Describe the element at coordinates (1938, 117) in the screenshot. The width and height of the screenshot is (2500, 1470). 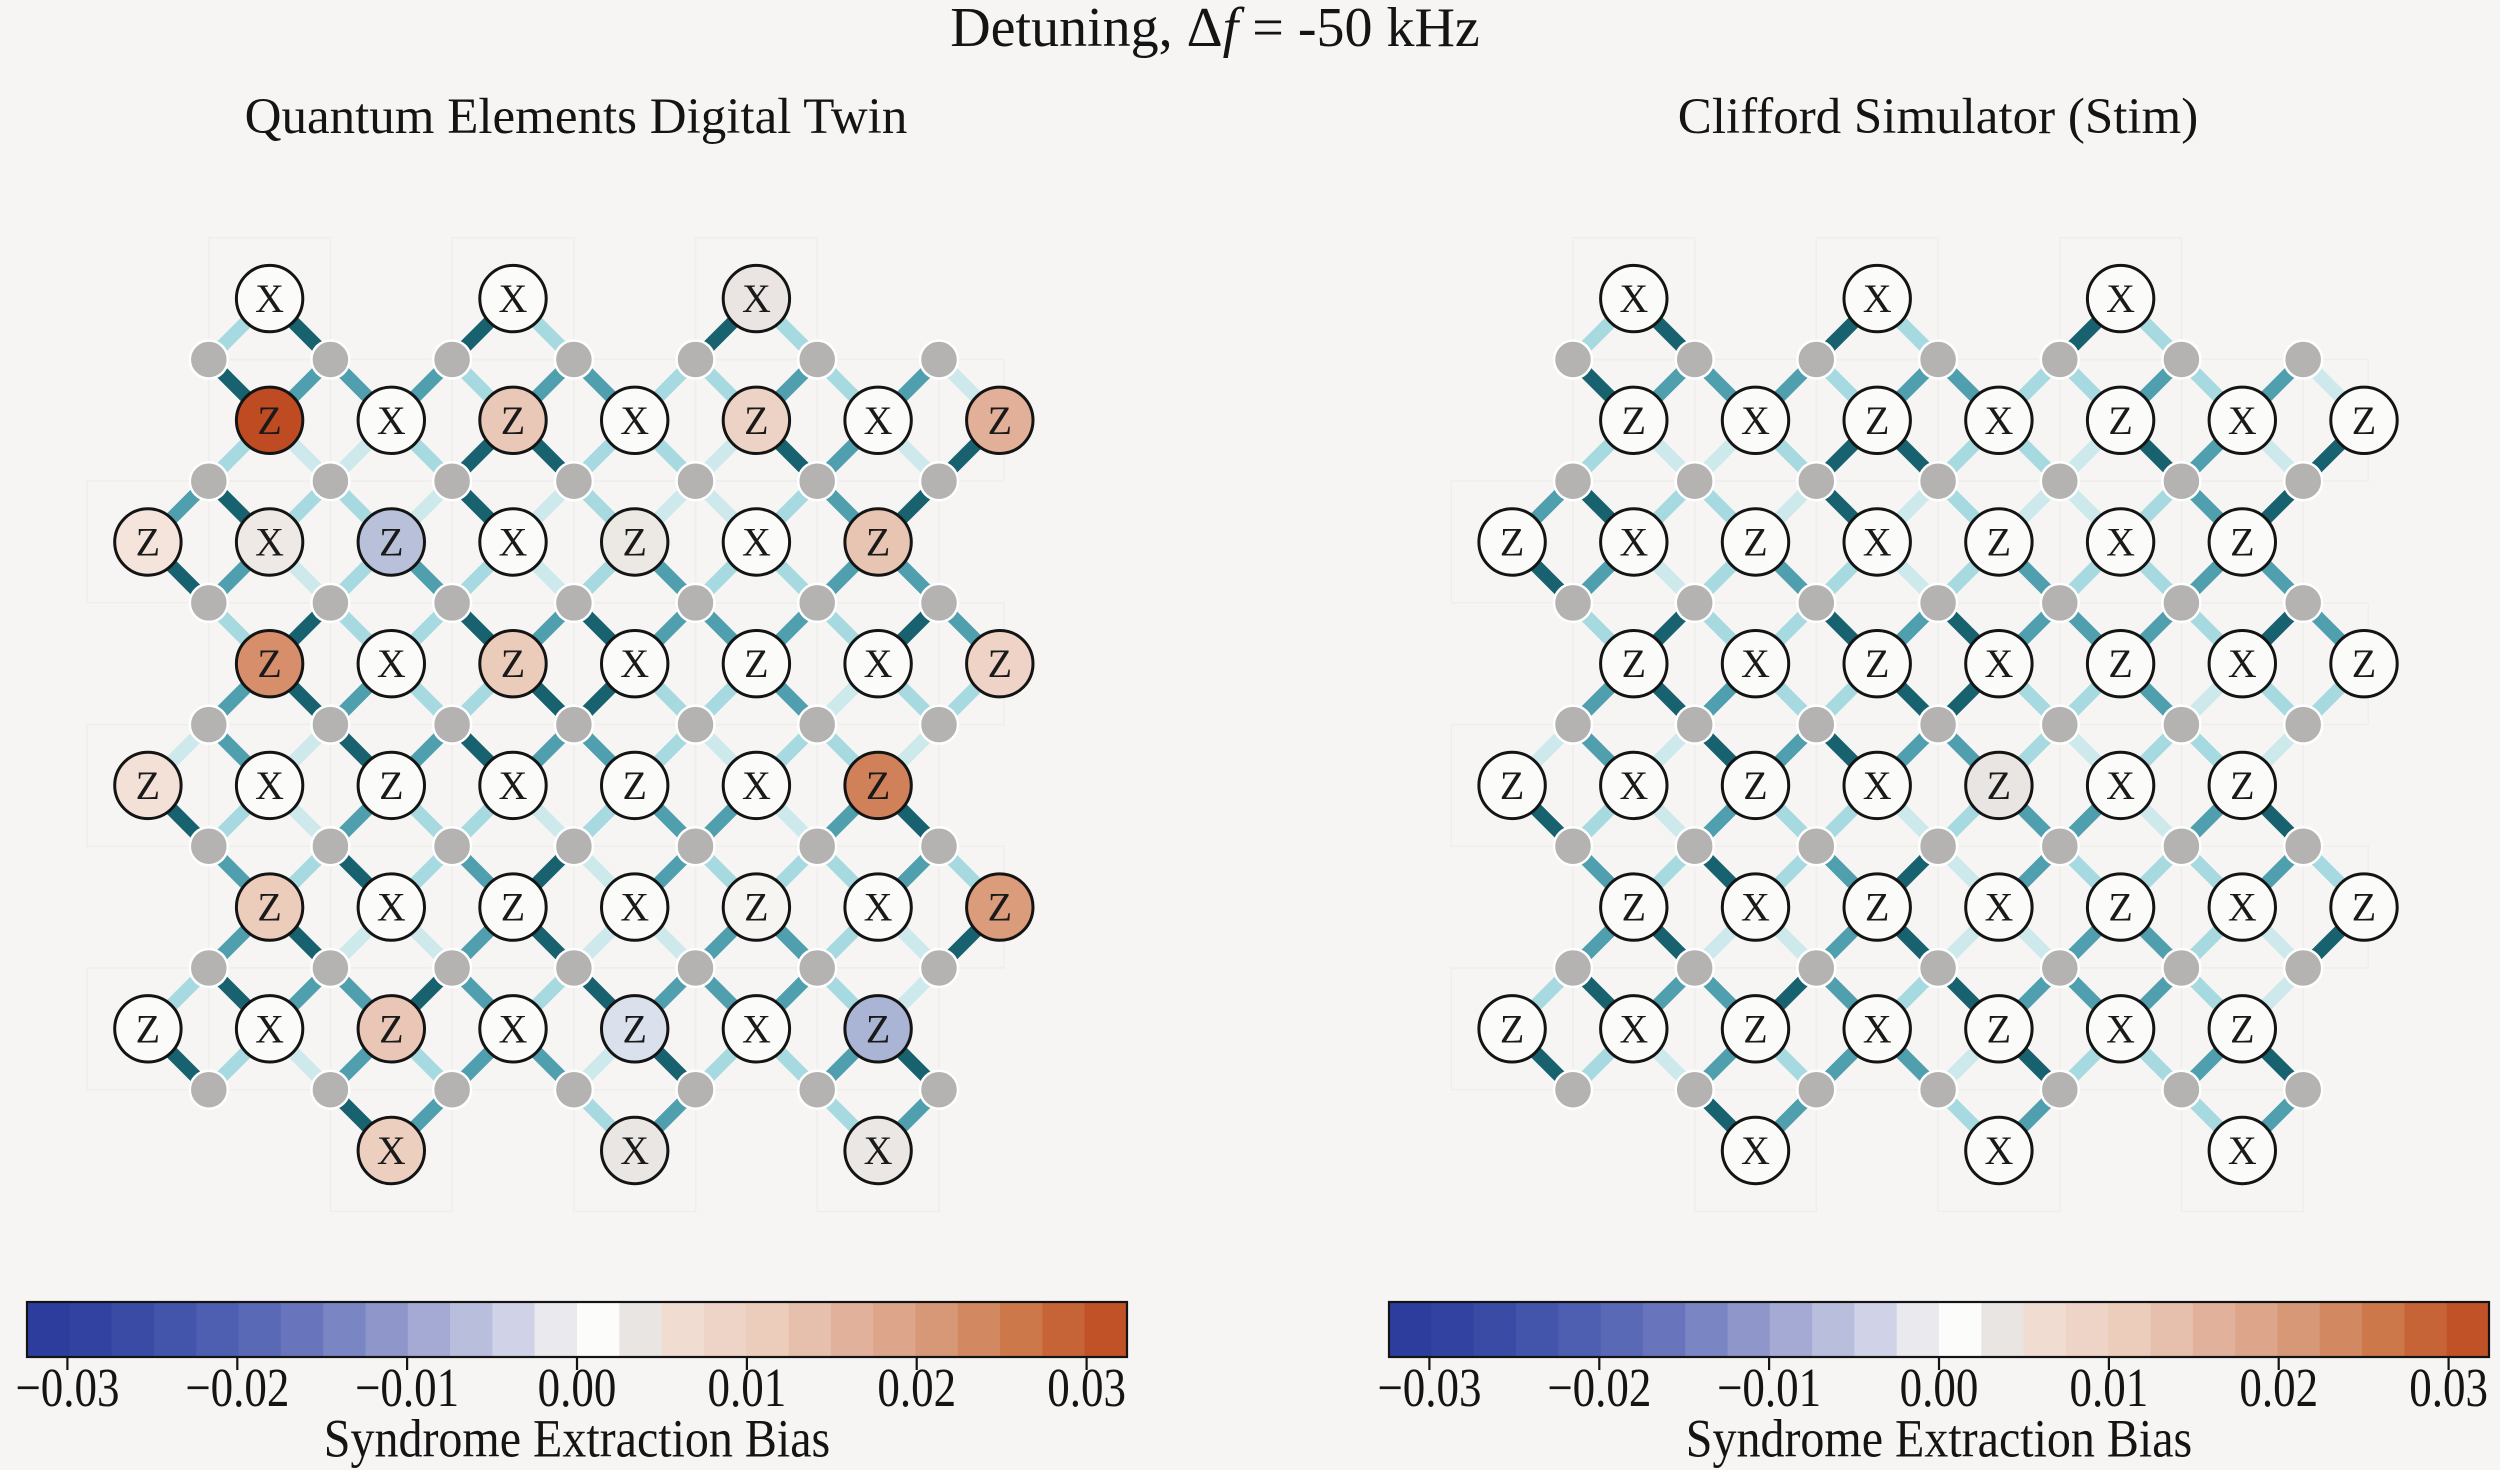
I see `svg-text: Clifford Simulator (Stim)` at that location.